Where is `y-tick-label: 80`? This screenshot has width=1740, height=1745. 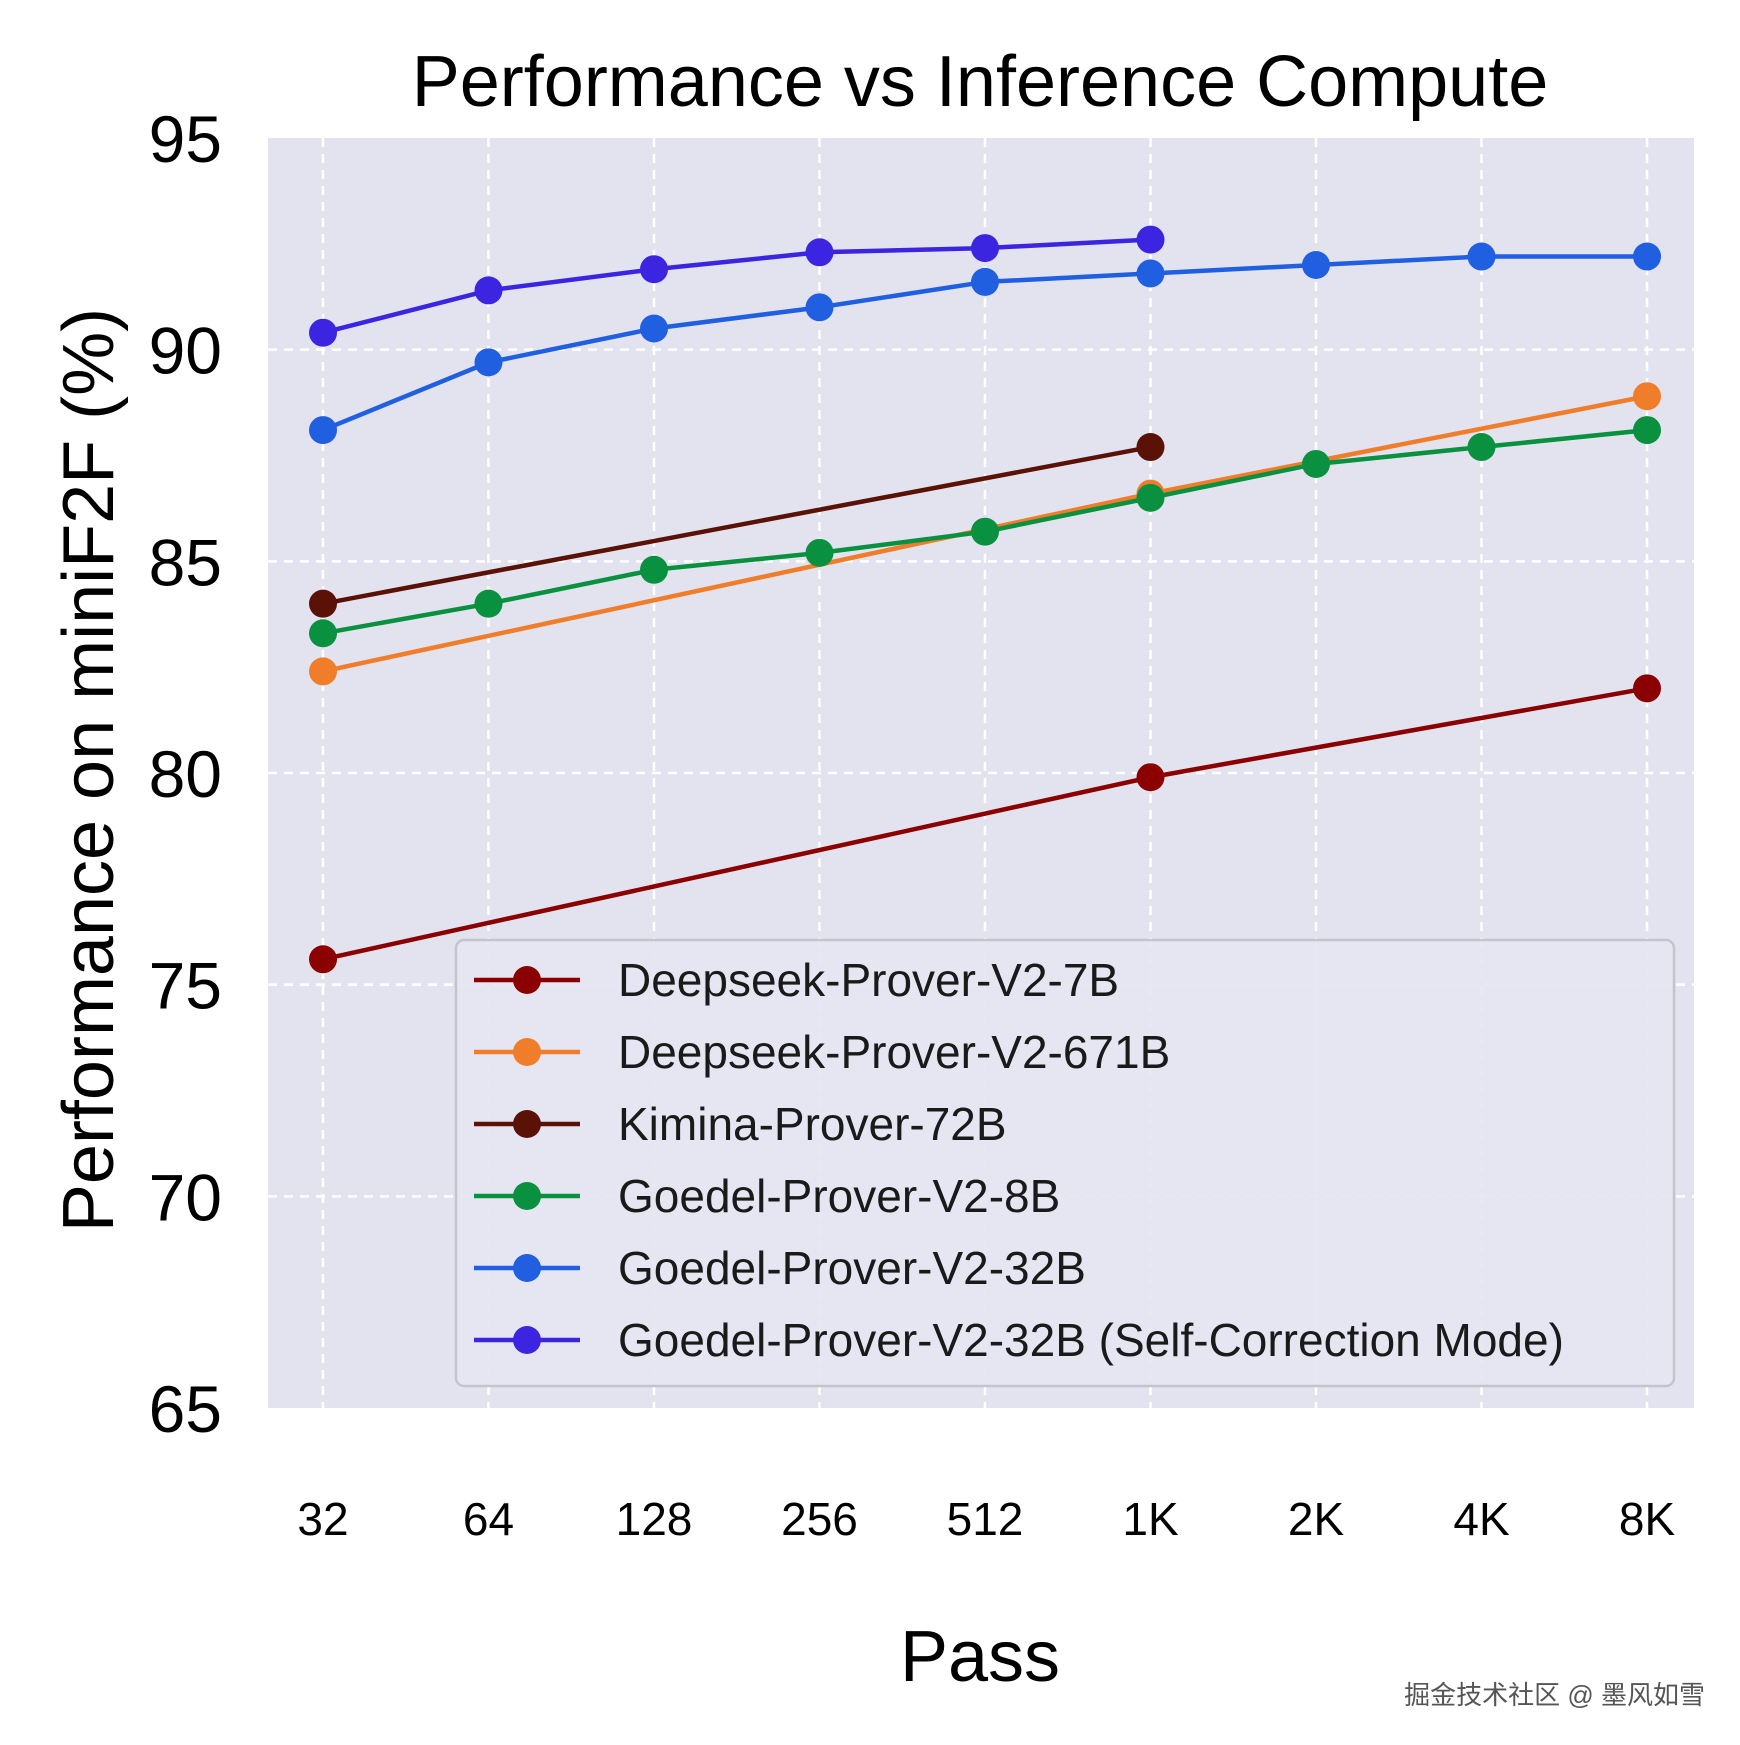 y-tick-label: 80 is located at coordinates (185, 774).